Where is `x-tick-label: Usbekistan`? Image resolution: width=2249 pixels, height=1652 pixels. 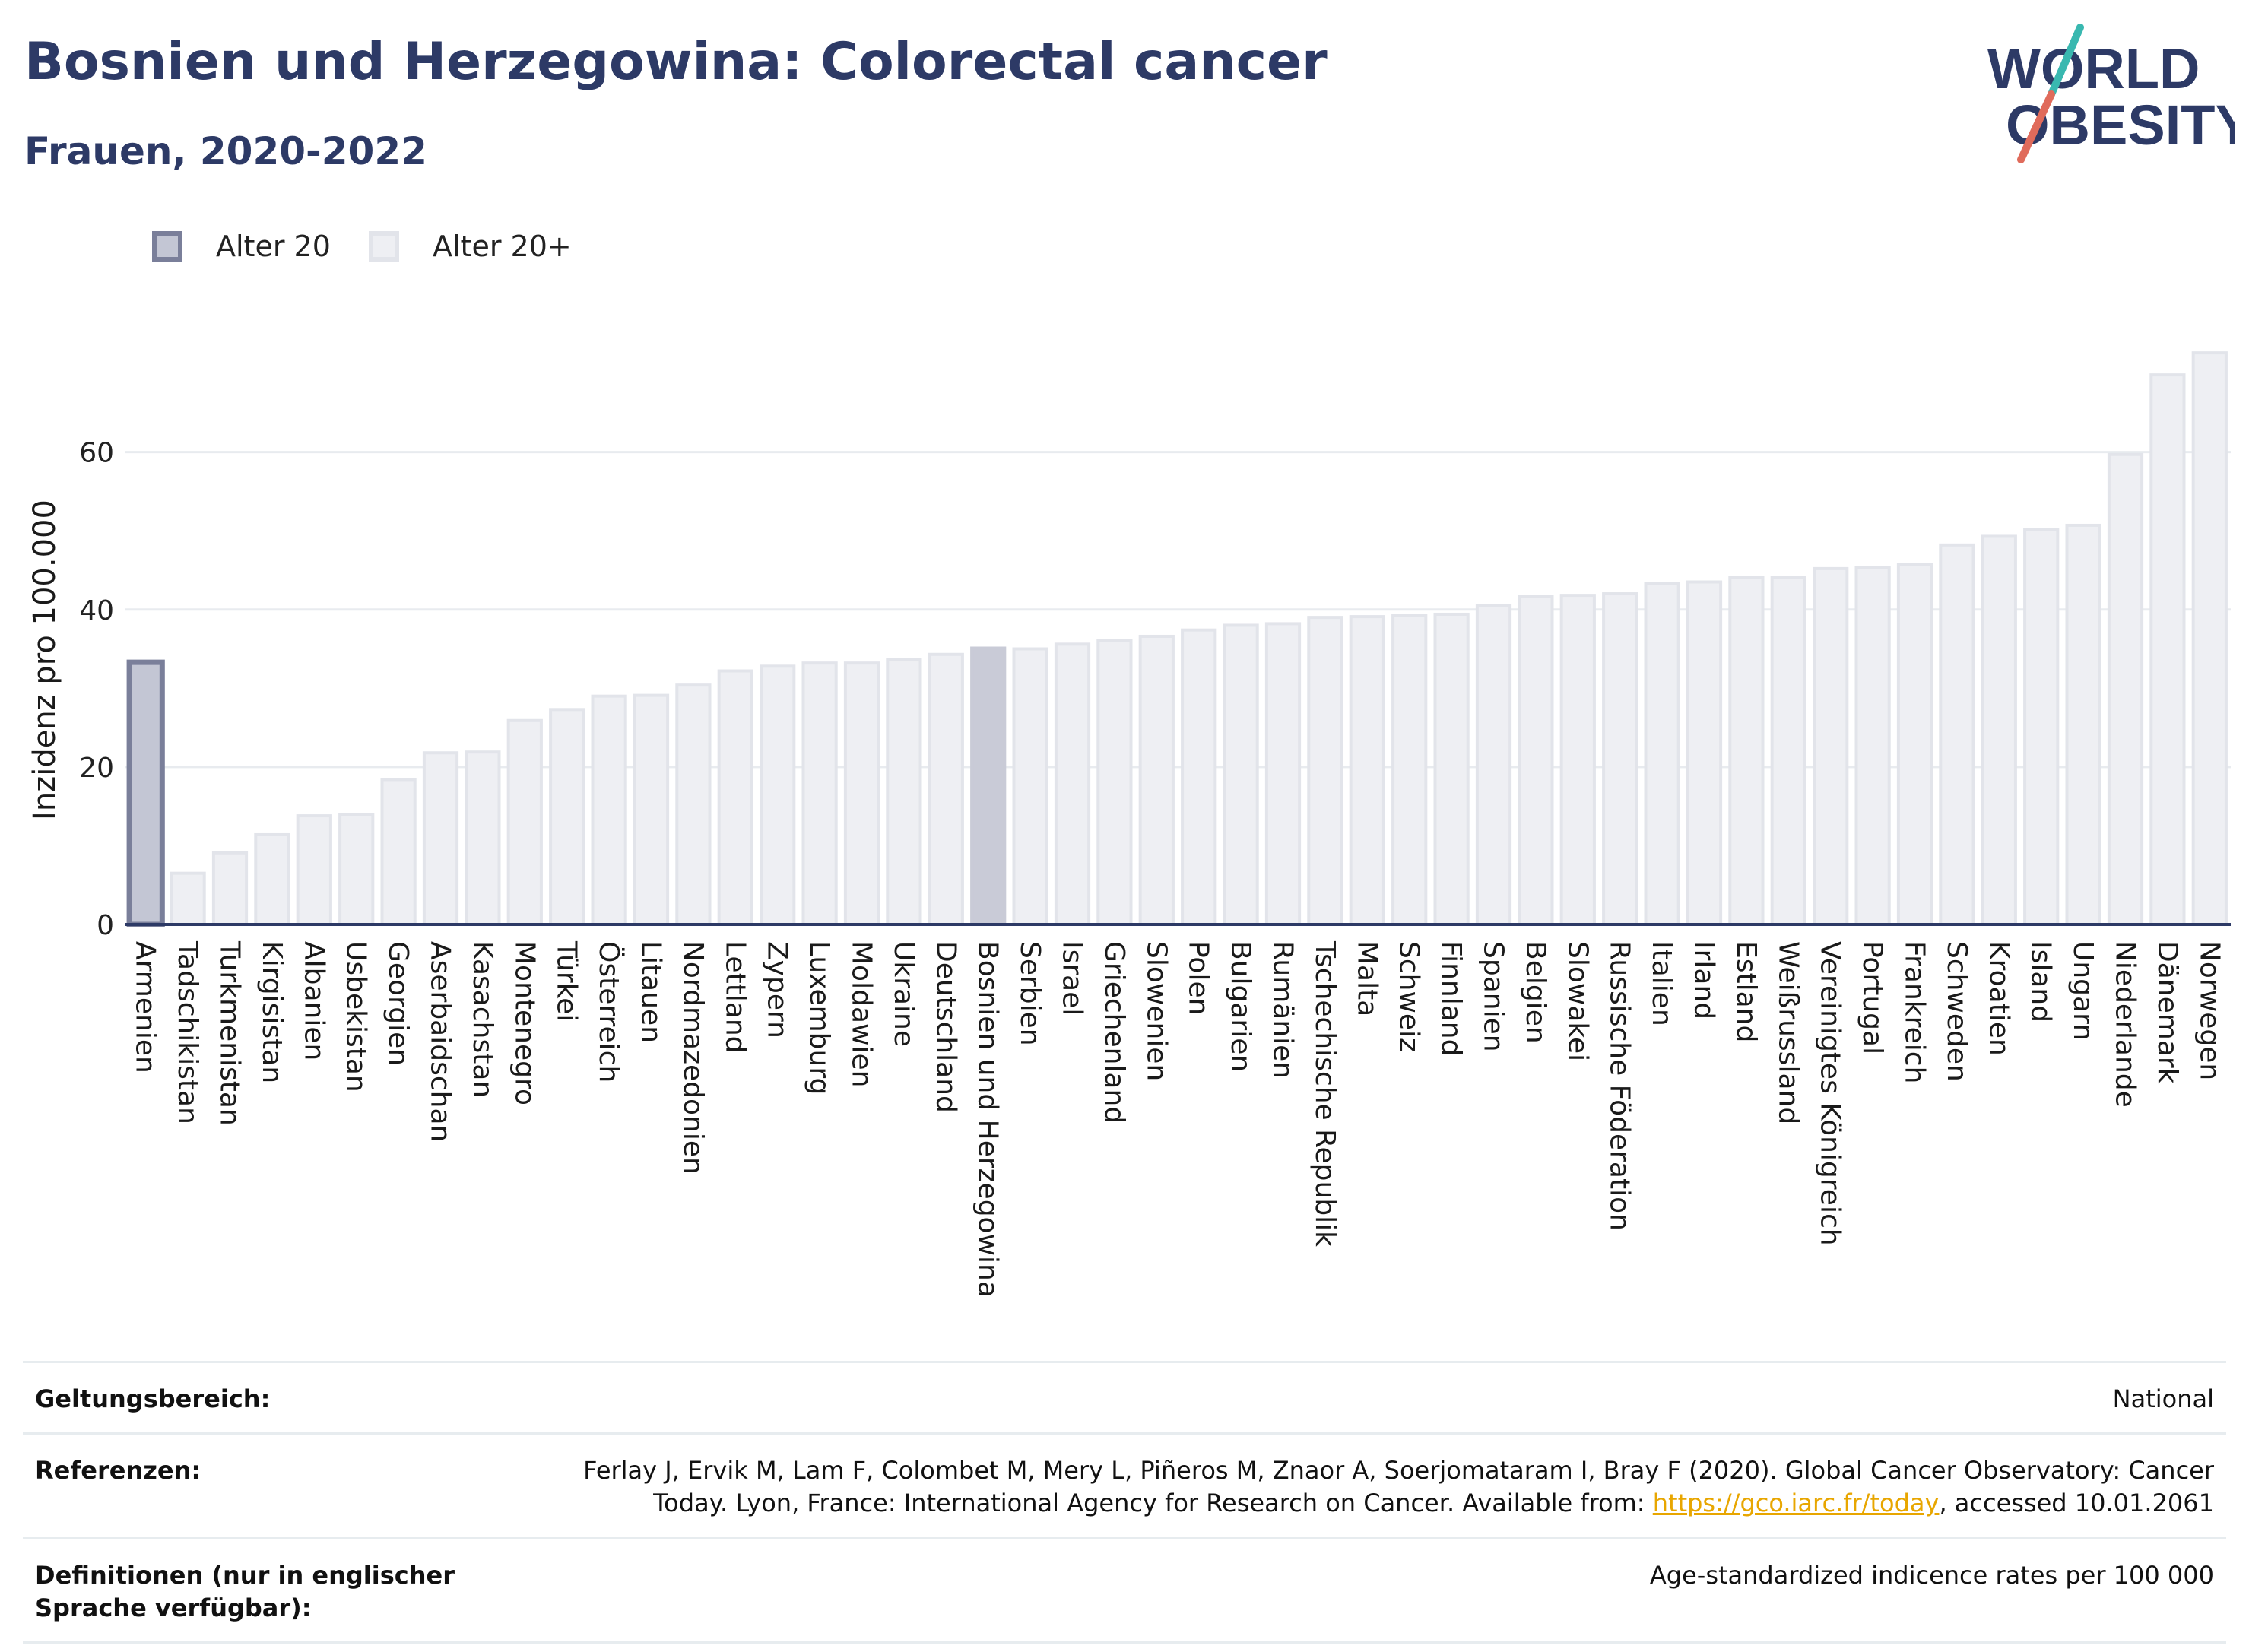 x-tick-label: Usbekistan is located at coordinates (356, 1016).